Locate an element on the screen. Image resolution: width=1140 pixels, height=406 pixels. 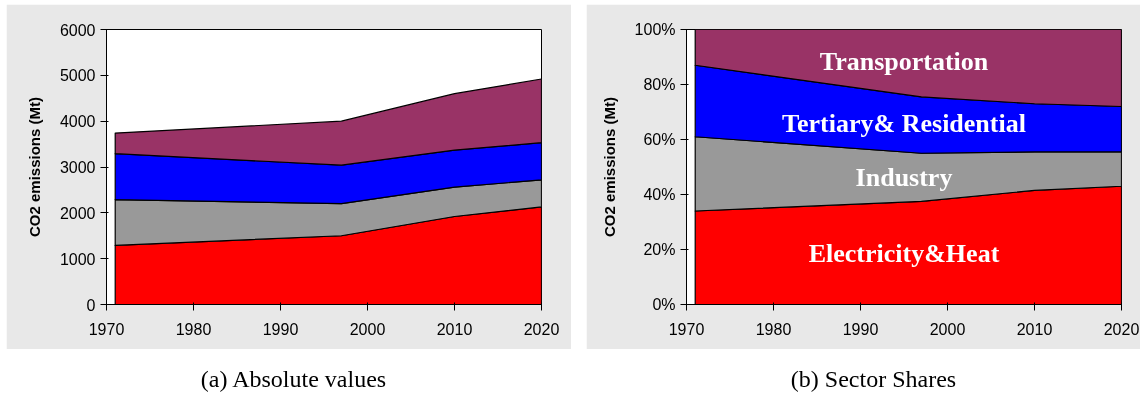
y-tick-label: 0 is located at coordinates (91, 305).